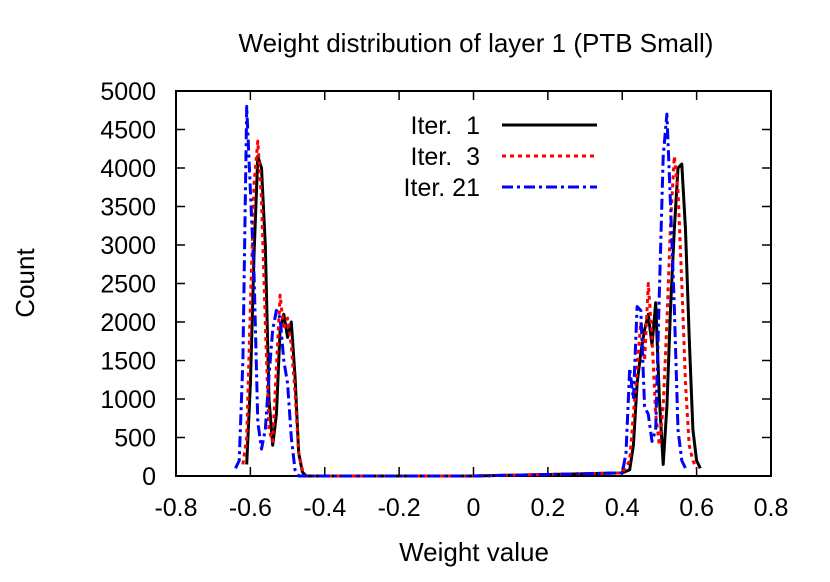  What do you see at coordinates (474, 508) in the screenshot?
I see `x-tick-label: 0` at bounding box center [474, 508].